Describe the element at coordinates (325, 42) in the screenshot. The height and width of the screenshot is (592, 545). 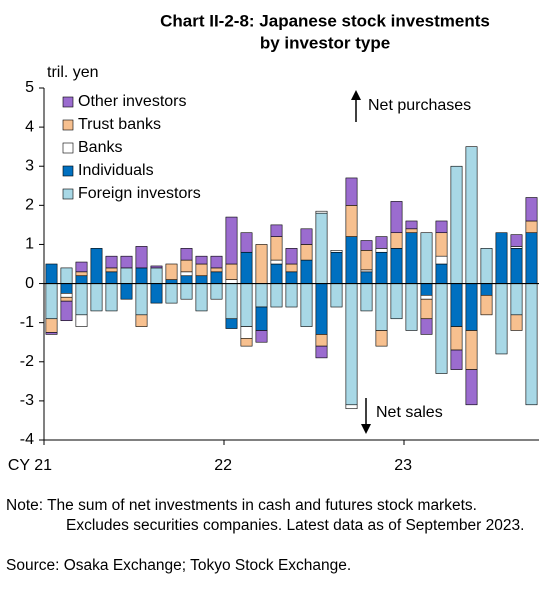
I see `chart-title: by investor type` at that location.